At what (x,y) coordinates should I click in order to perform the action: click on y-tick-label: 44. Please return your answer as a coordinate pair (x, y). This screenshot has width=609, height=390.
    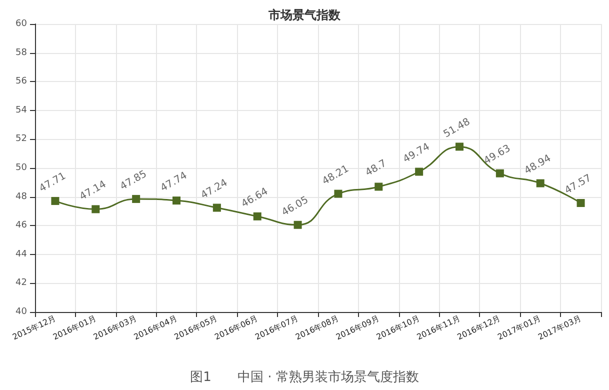
    Looking at the image, I should click on (22, 254).